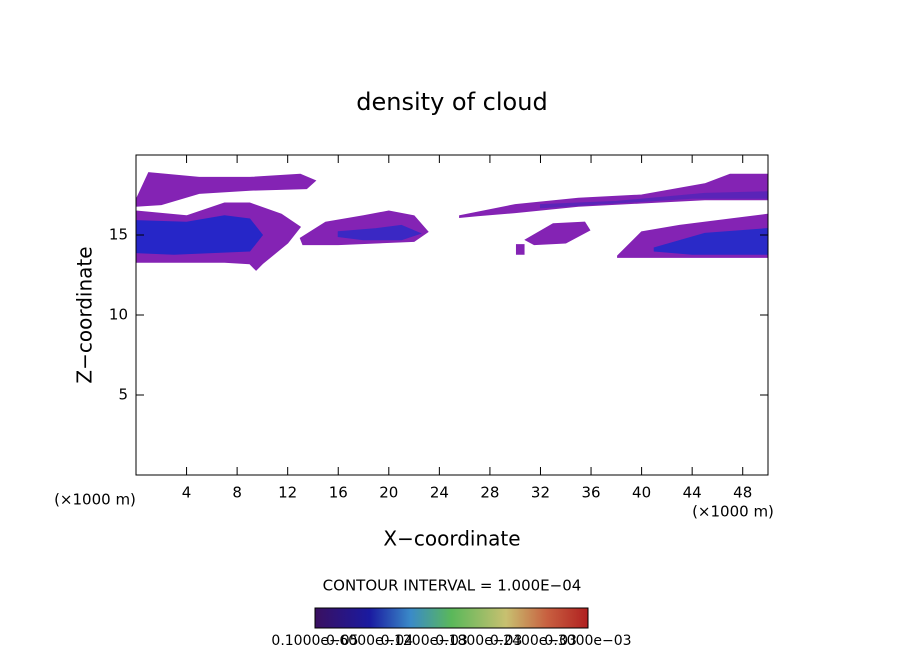 Image resolution: width=904 pixels, height=654 pixels. What do you see at coordinates (118, 235) in the screenshot?
I see `y-tick-label: 15` at bounding box center [118, 235].